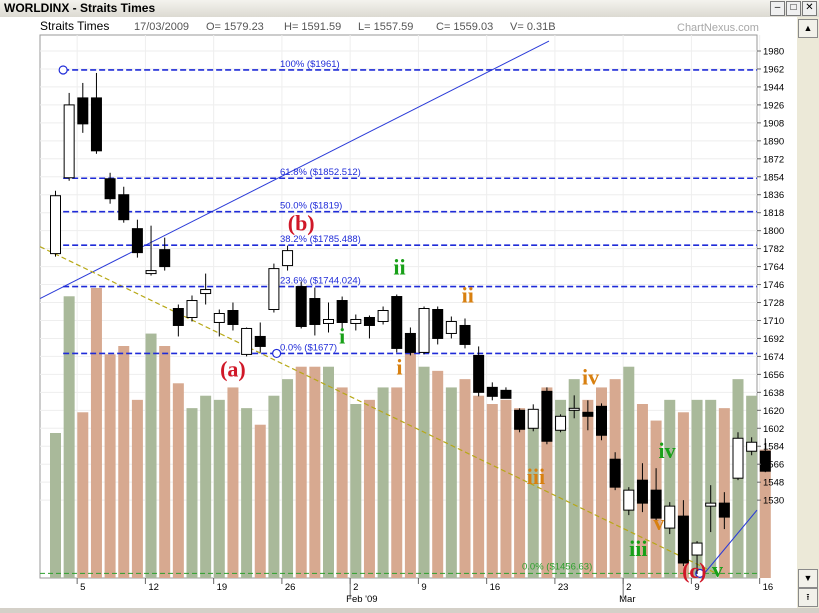  What do you see at coordinates (399, 267) in the screenshot?
I see `wave-label: ii` at bounding box center [399, 267].